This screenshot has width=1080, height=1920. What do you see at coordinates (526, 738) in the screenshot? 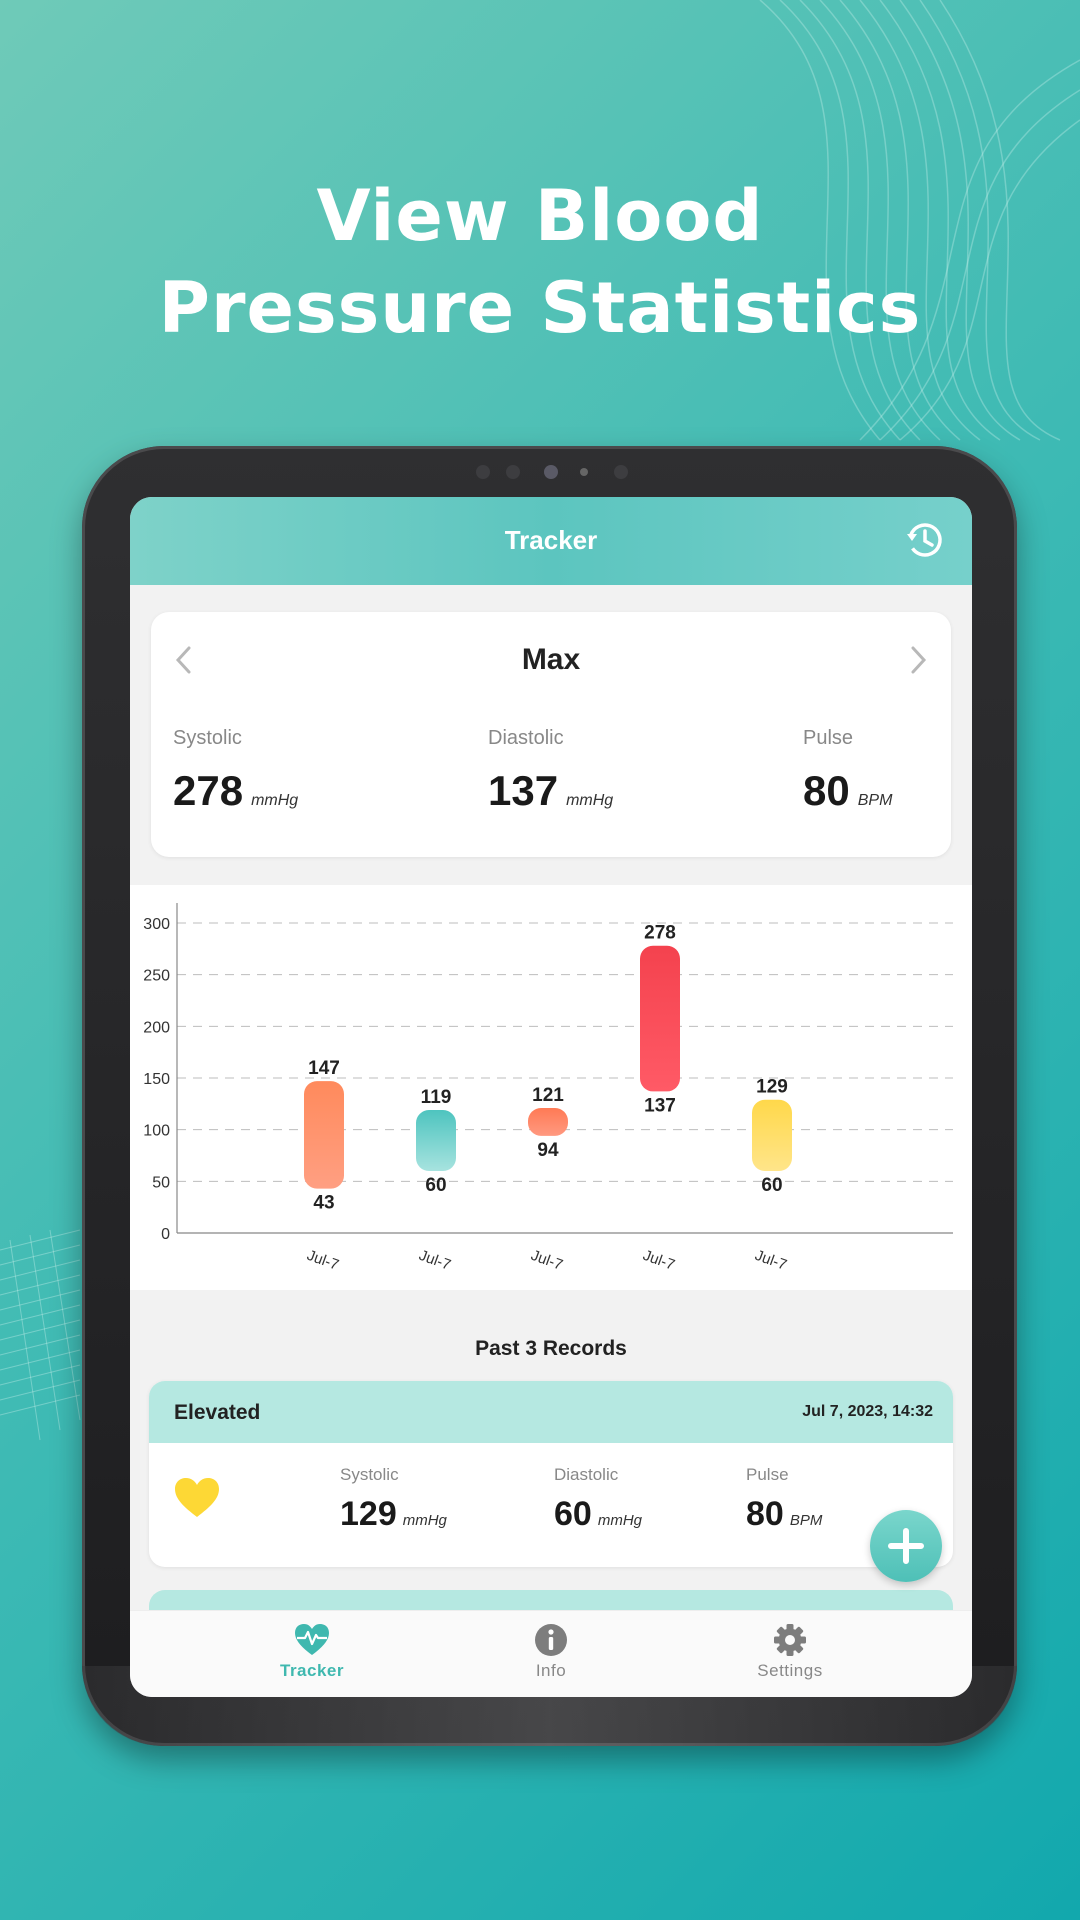
I see `diastolic-label: Diastolic` at bounding box center [526, 738].